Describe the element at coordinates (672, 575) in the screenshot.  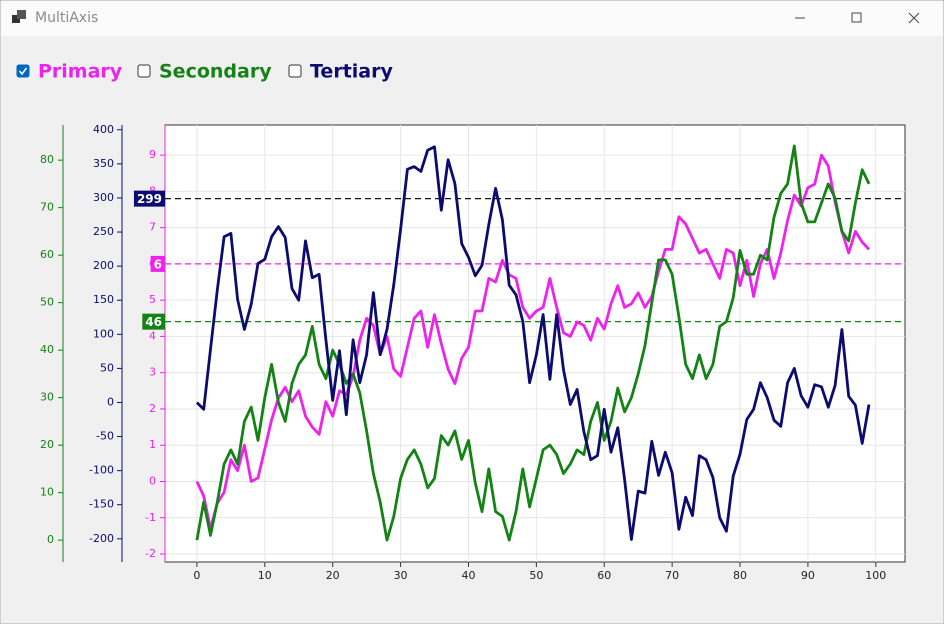
I see `x-tick-label: 70` at that location.